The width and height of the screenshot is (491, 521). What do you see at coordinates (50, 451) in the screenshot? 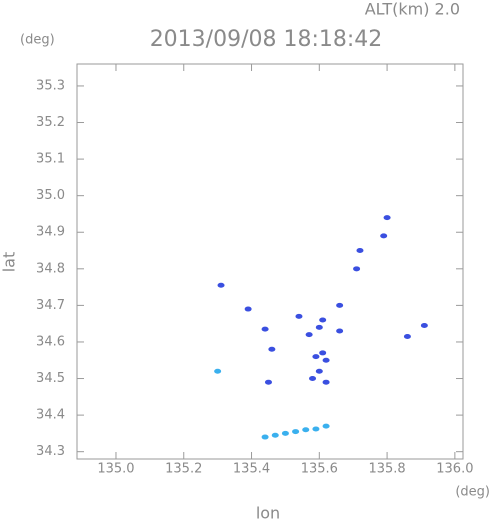
I see `y-tick-label: 34.3` at bounding box center [50, 451].